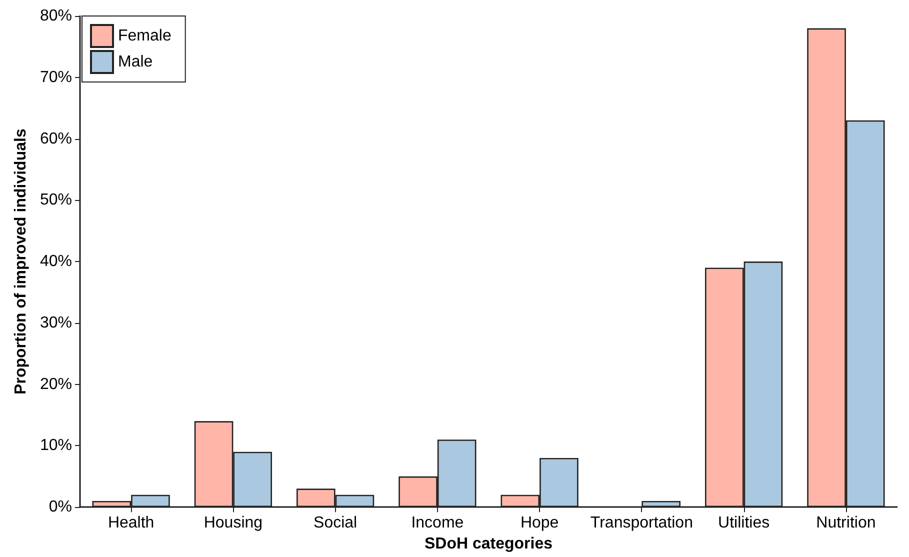  Describe the element at coordinates (135, 62) in the screenshot. I see `legend-label: Male` at that location.